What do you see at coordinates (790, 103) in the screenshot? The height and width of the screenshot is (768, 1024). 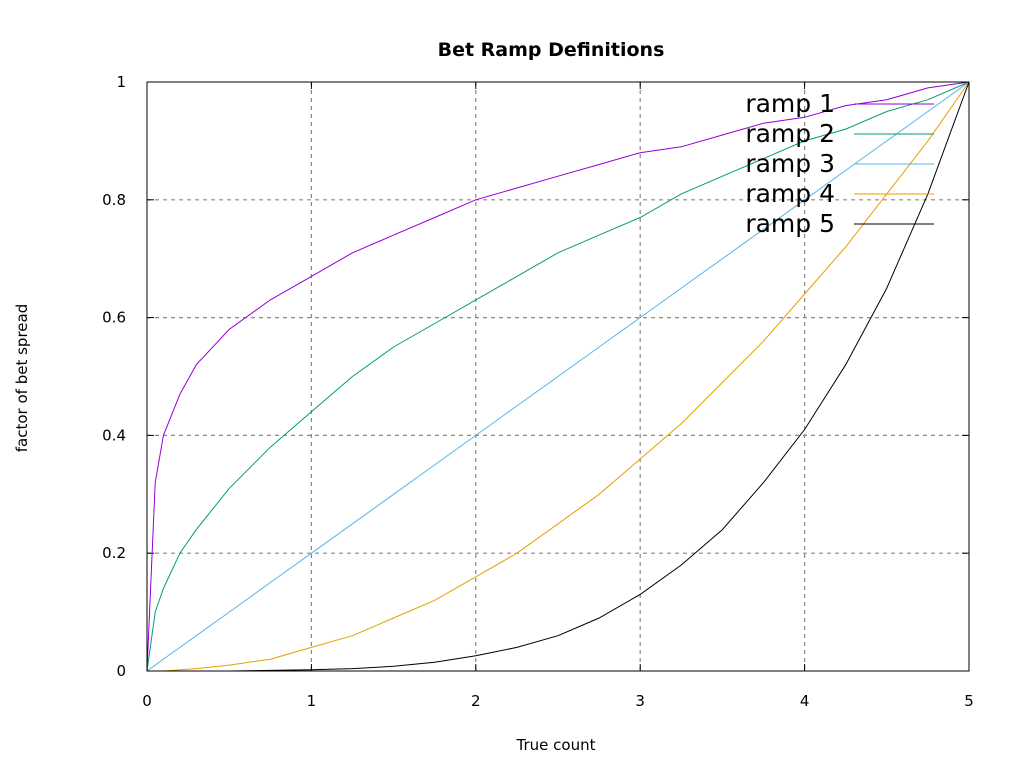 I see `legend-label-ramp-1: ramp 1` at bounding box center [790, 103].